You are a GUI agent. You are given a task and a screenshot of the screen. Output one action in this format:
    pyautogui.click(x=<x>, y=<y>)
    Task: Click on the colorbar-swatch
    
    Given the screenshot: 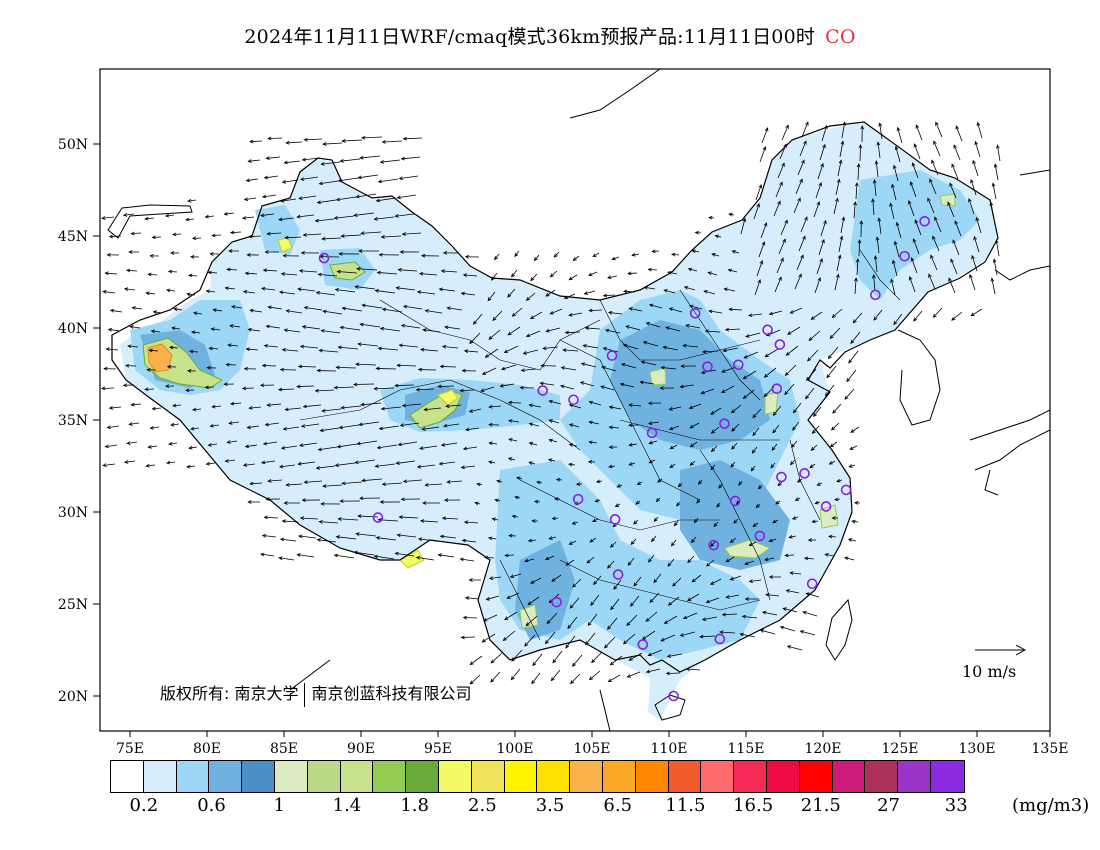 What is the action you would take?
    pyautogui.click(x=357, y=776)
    